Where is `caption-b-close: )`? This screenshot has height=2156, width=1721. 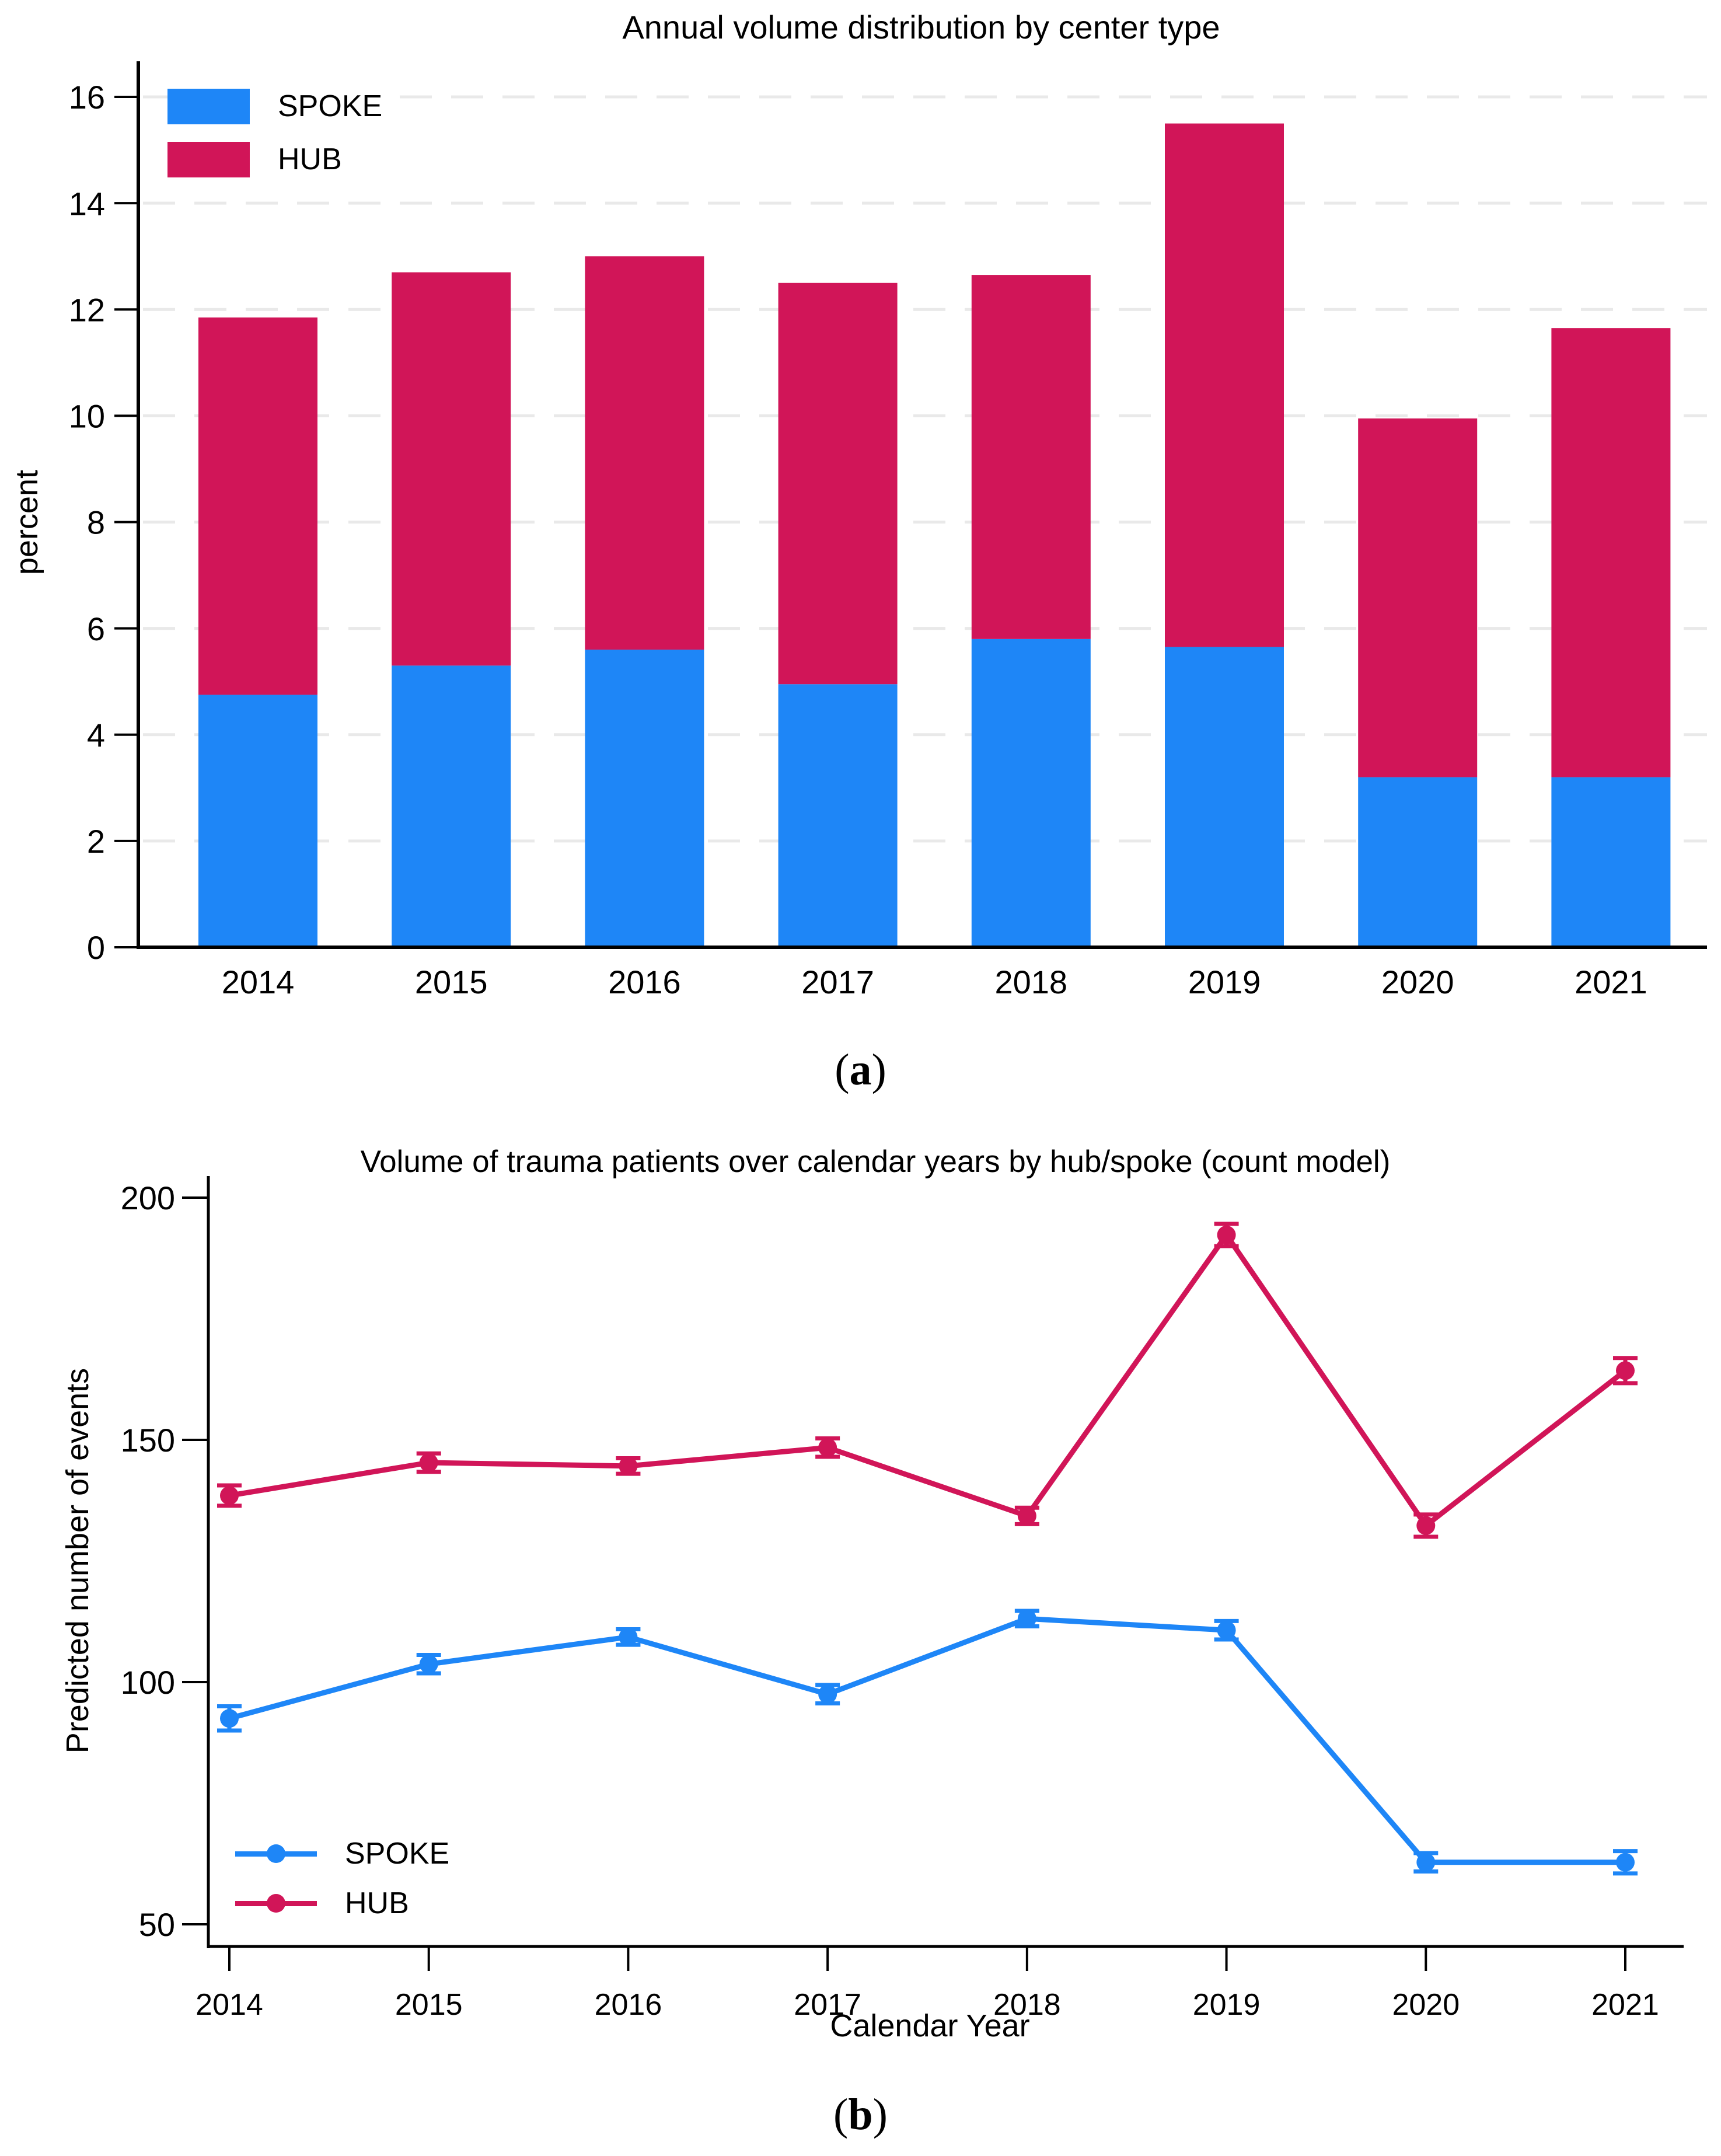
caption-b-close: ) is located at coordinates (880, 2114).